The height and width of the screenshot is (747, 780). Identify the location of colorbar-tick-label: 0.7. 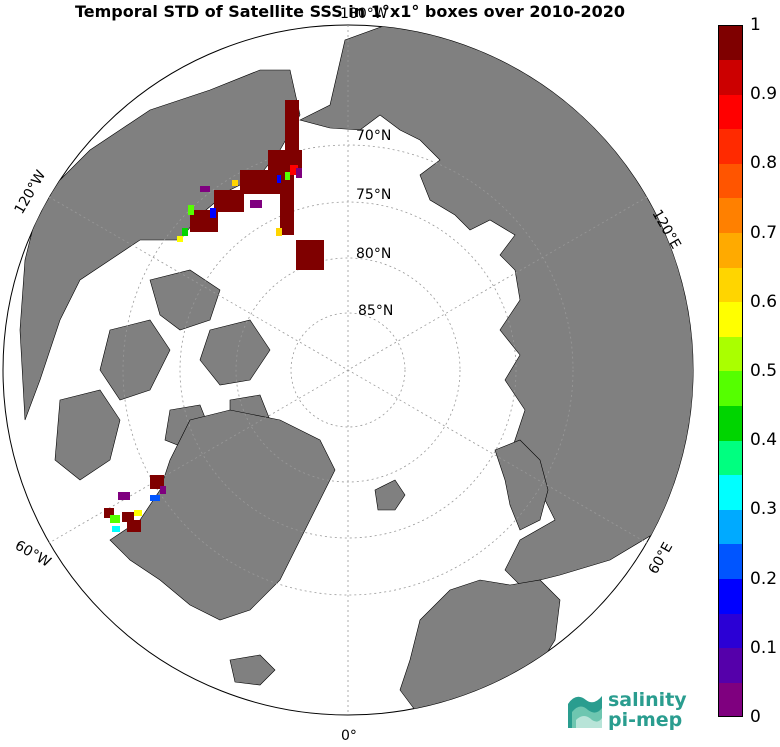
(764, 232).